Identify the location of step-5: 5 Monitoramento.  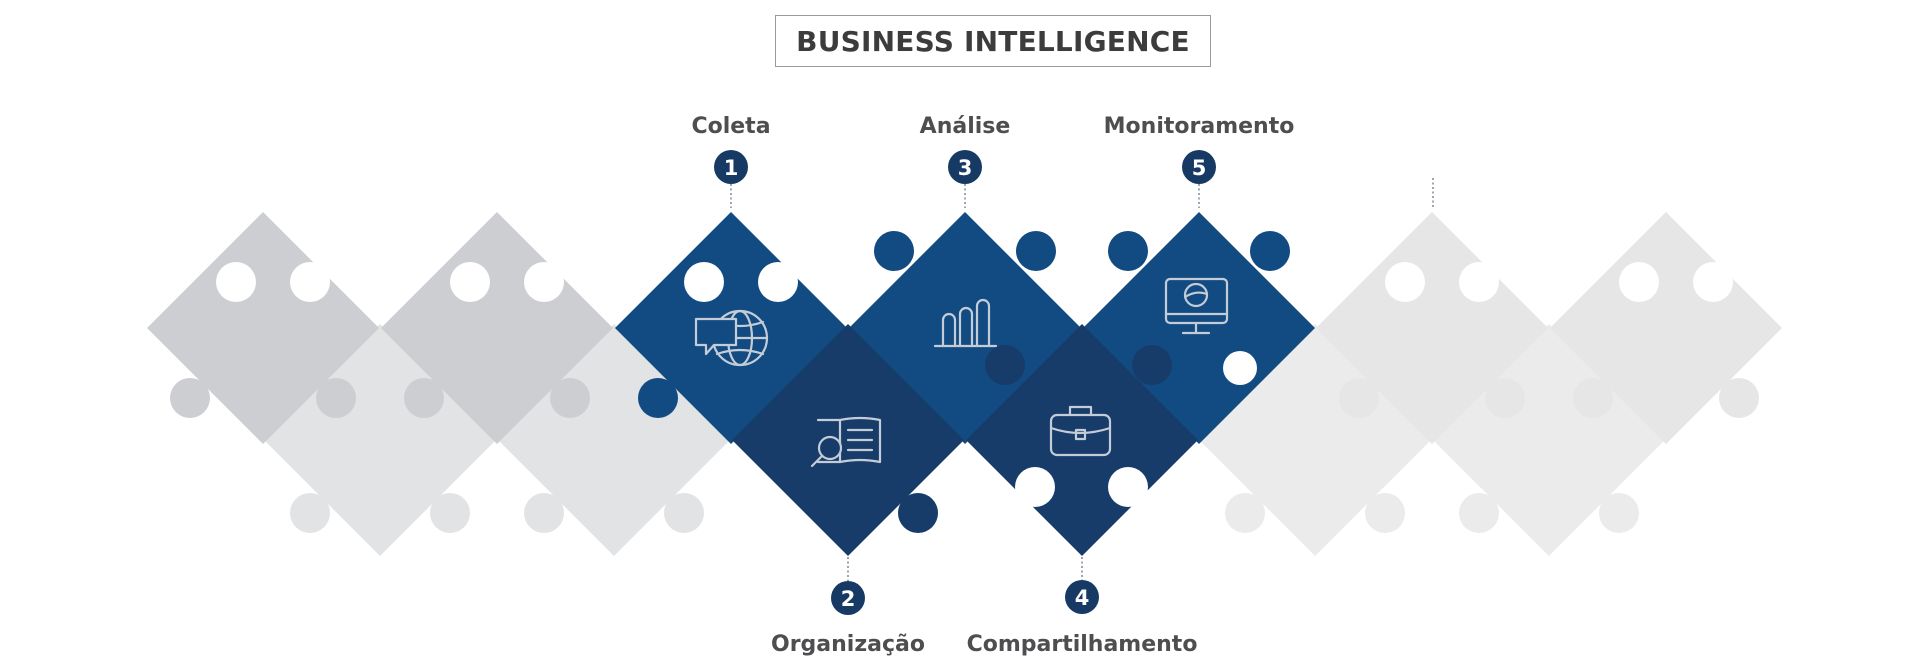
(1199, 149).